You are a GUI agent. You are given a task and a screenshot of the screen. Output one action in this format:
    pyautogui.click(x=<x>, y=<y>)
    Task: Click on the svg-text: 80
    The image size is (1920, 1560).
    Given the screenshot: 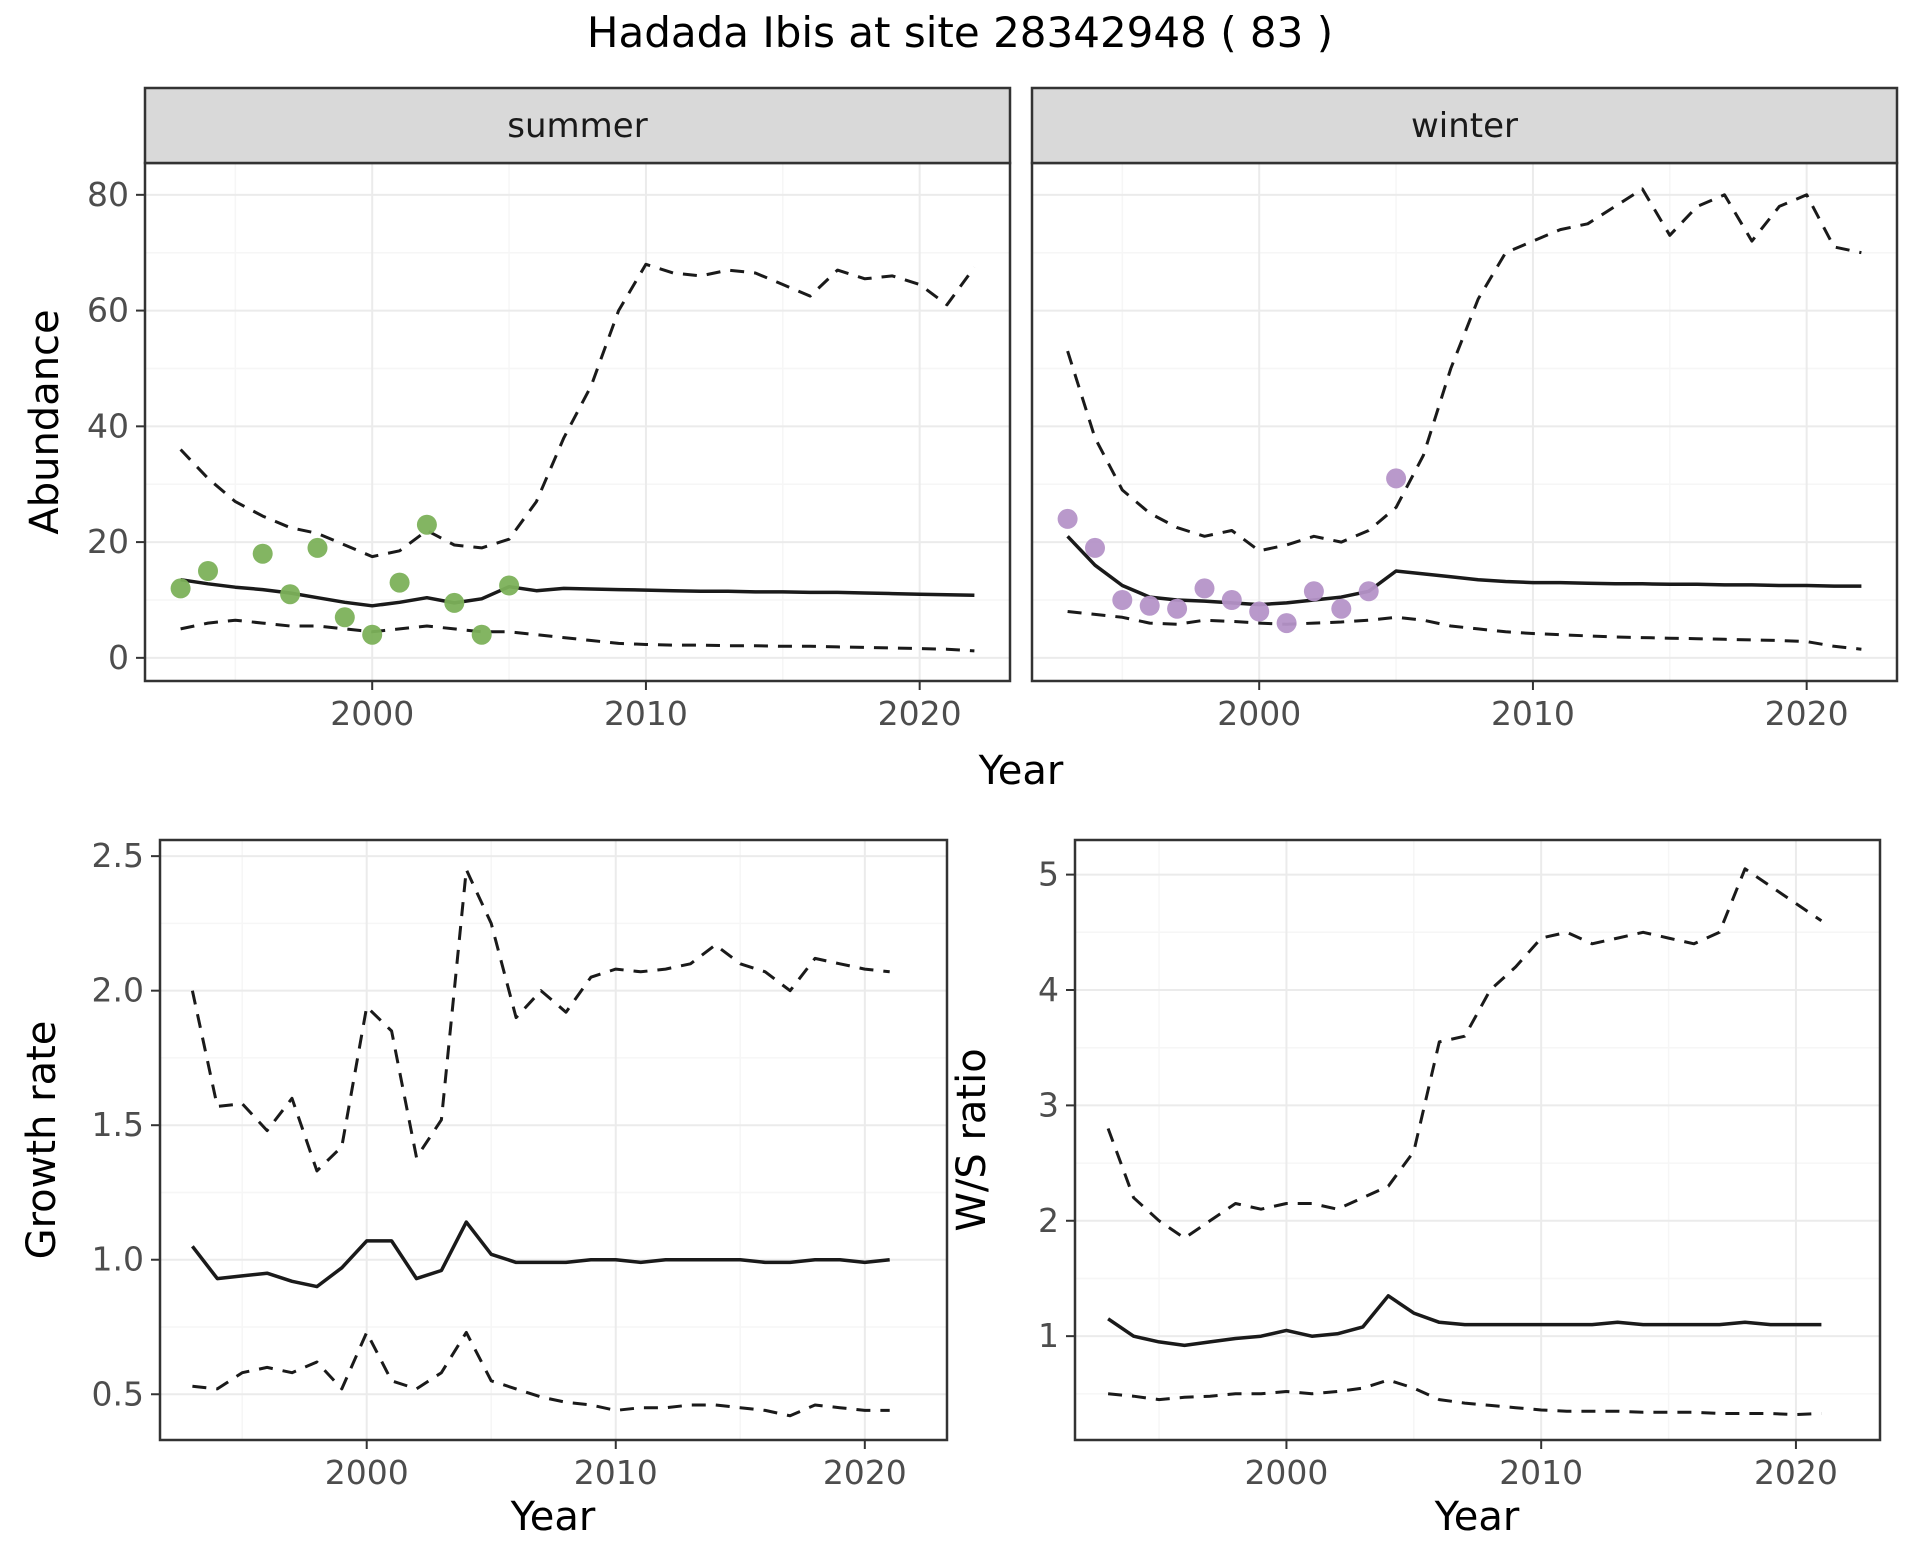 What is the action you would take?
    pyautogui.click(x=108, y=194)
    